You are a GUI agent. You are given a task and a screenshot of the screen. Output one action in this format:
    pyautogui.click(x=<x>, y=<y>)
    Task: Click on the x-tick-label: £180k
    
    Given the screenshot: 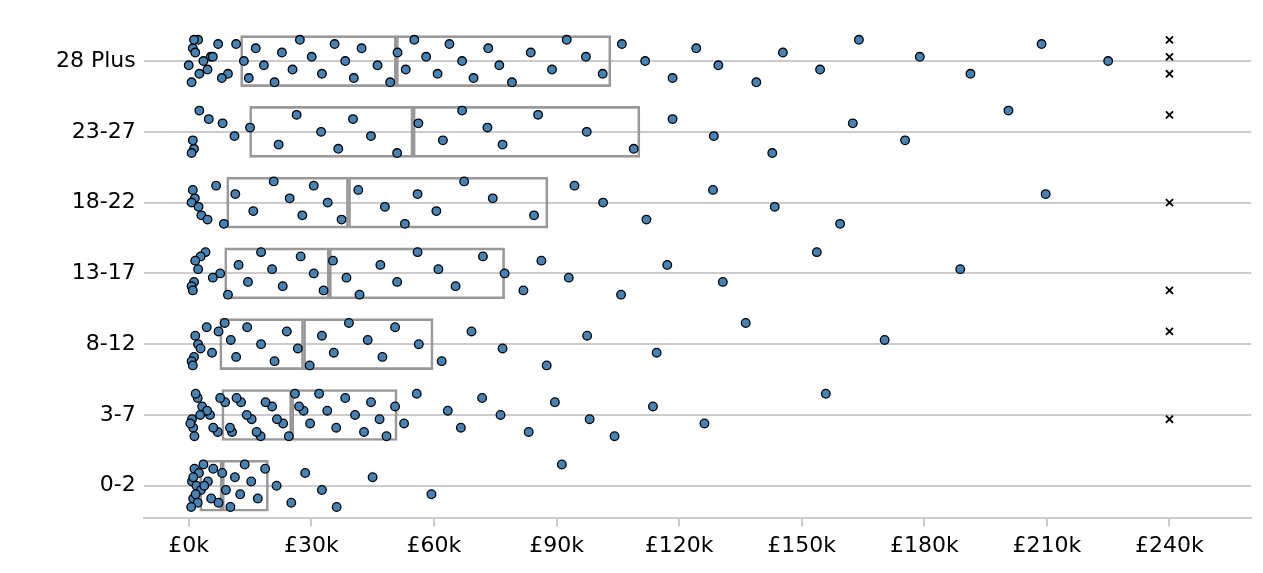 What is the action you would take?
    pyautogui.click(x=924, y=544)
    